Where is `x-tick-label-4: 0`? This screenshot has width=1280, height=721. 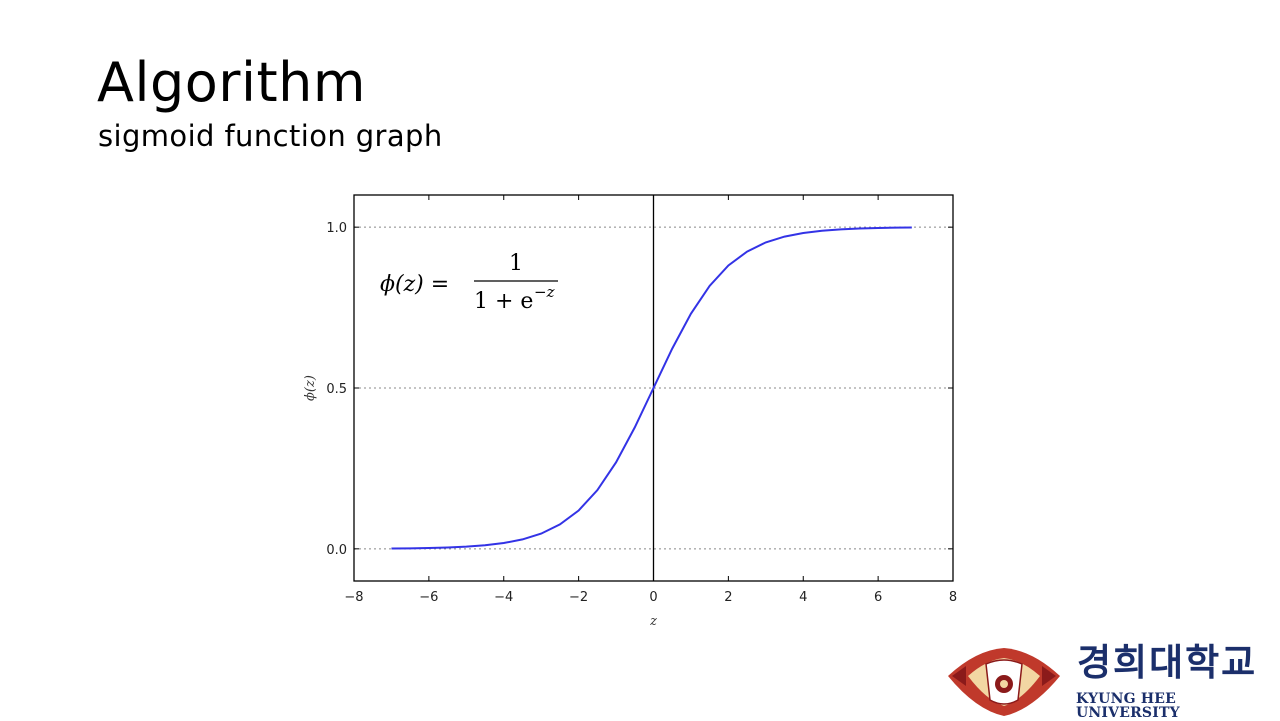
x-tick-label-4: 0 is located at coordinates (653, 597).